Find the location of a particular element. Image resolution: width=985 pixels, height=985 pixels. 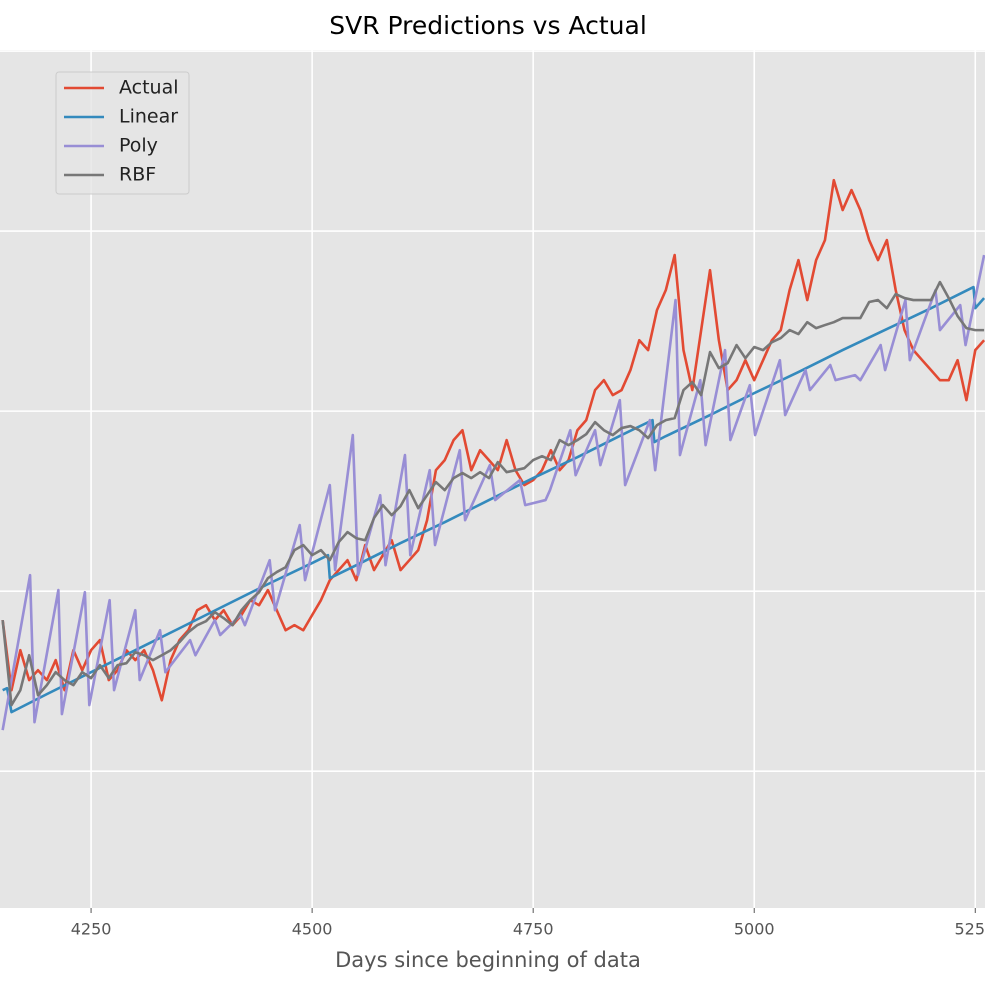

legend-label: RBF is located at coordinates (137, 175).